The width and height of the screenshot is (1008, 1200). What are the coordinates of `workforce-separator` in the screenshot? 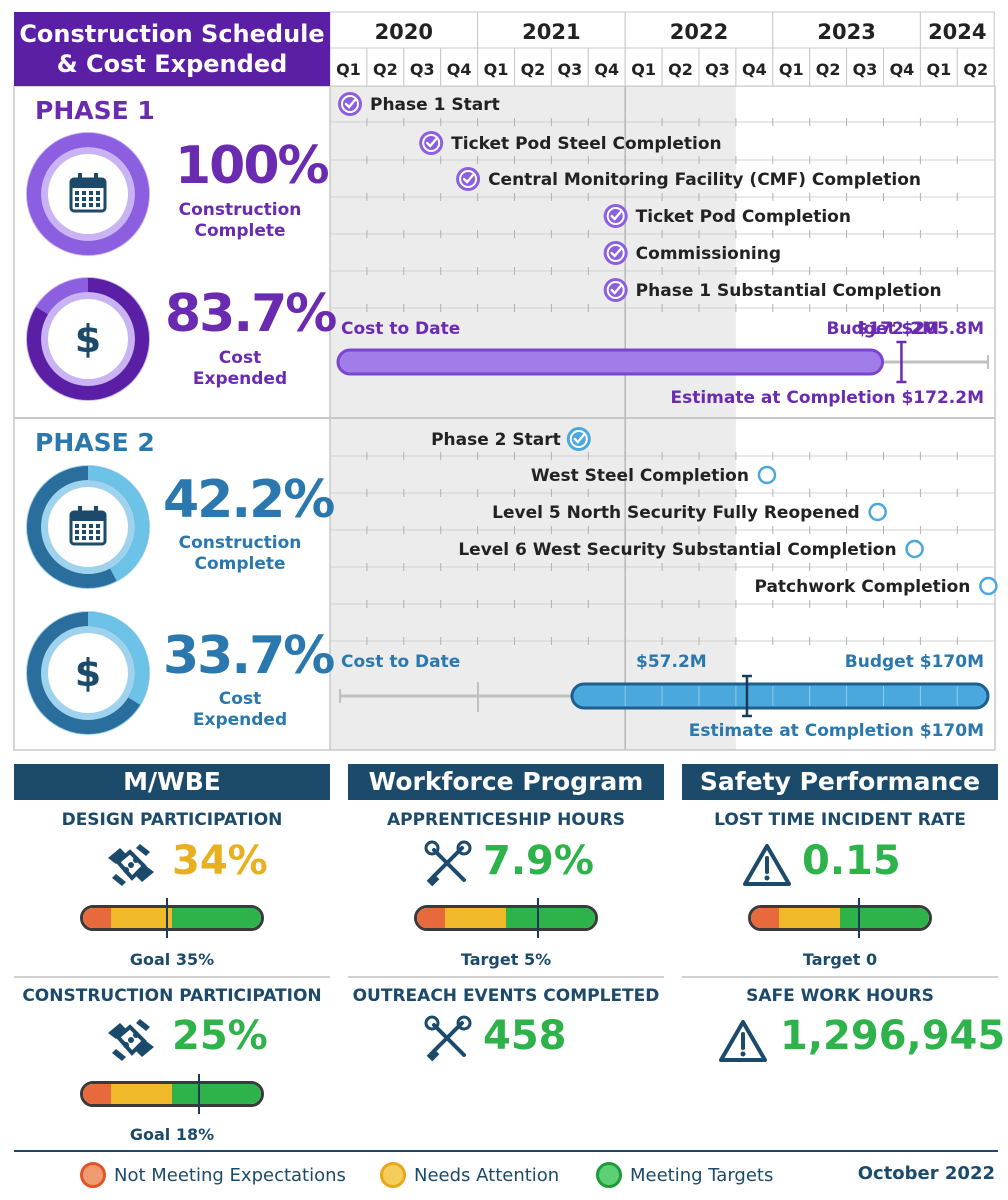 It's located at (506, 977).